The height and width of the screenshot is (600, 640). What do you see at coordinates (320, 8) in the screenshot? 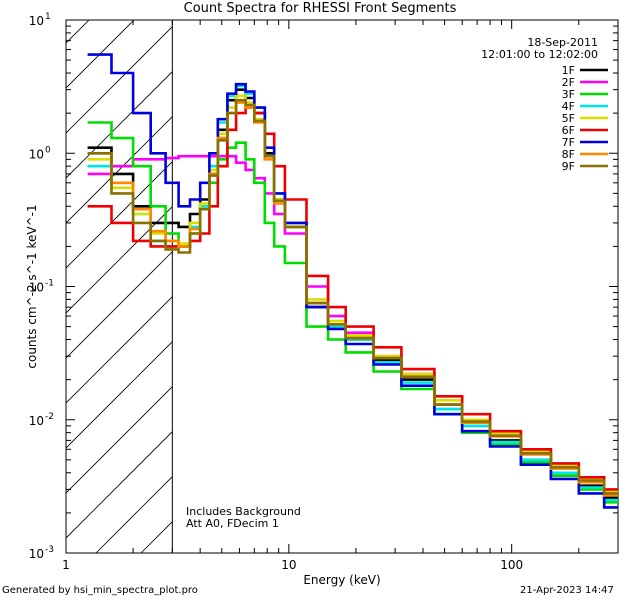
I see `chart-title: Count Spectra for RHESSI Front Segments` at bounding box center [320, 8].